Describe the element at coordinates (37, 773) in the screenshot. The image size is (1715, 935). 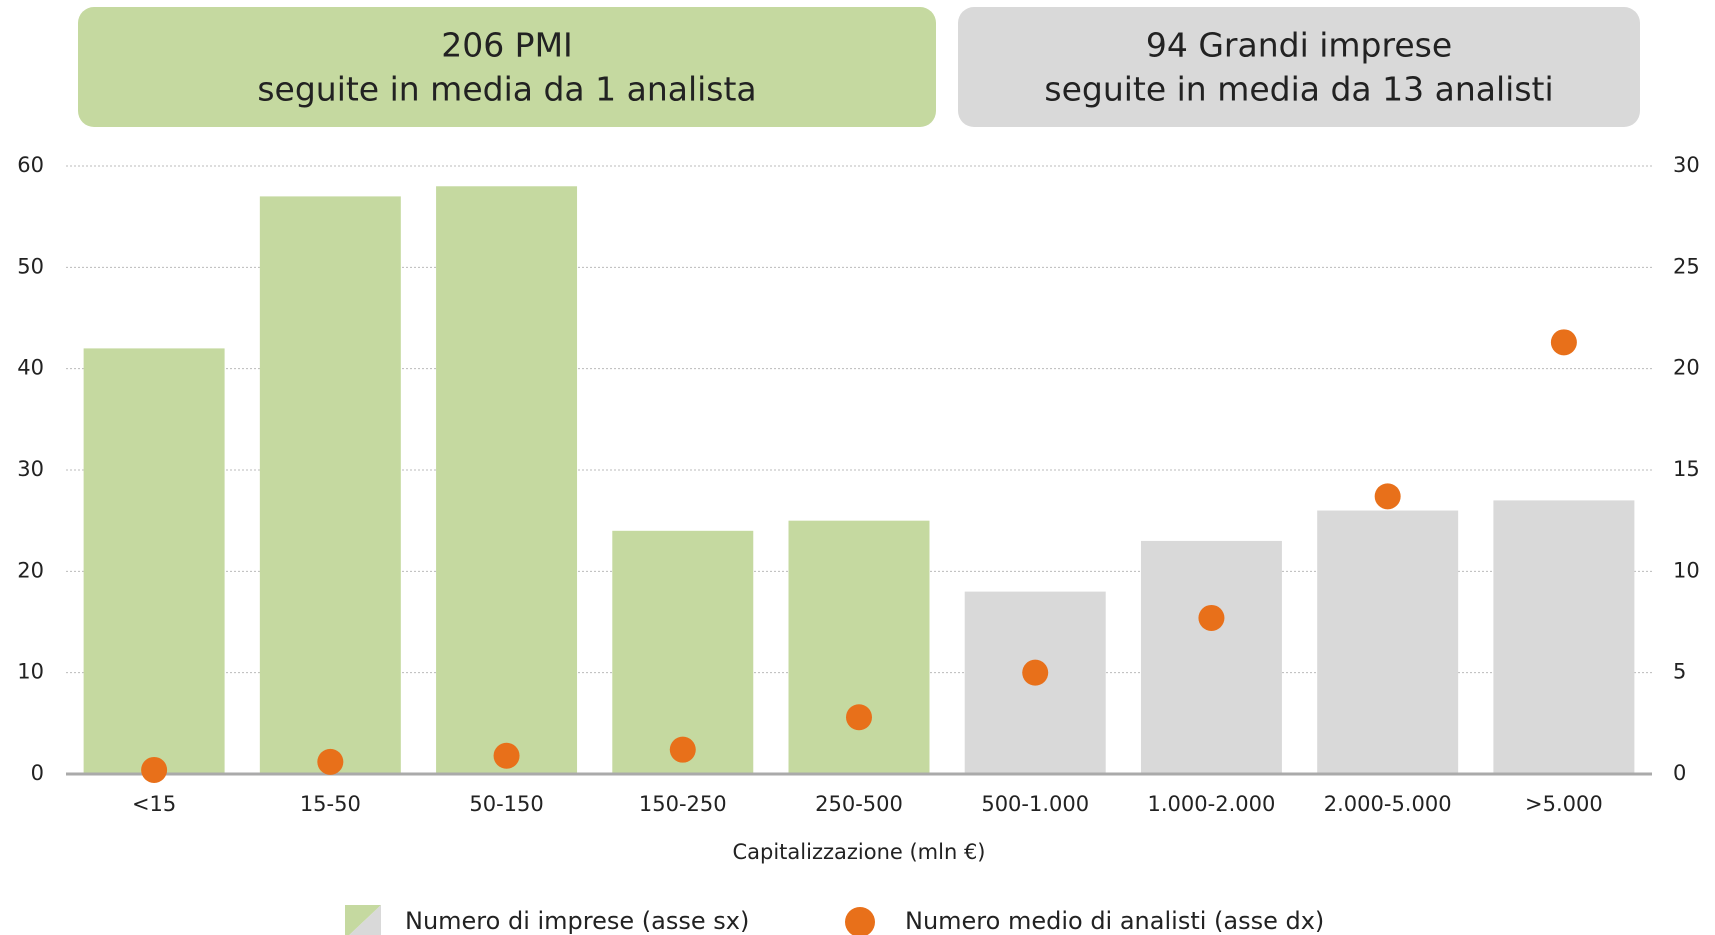
I see `y-tick-label: 0` at that location.